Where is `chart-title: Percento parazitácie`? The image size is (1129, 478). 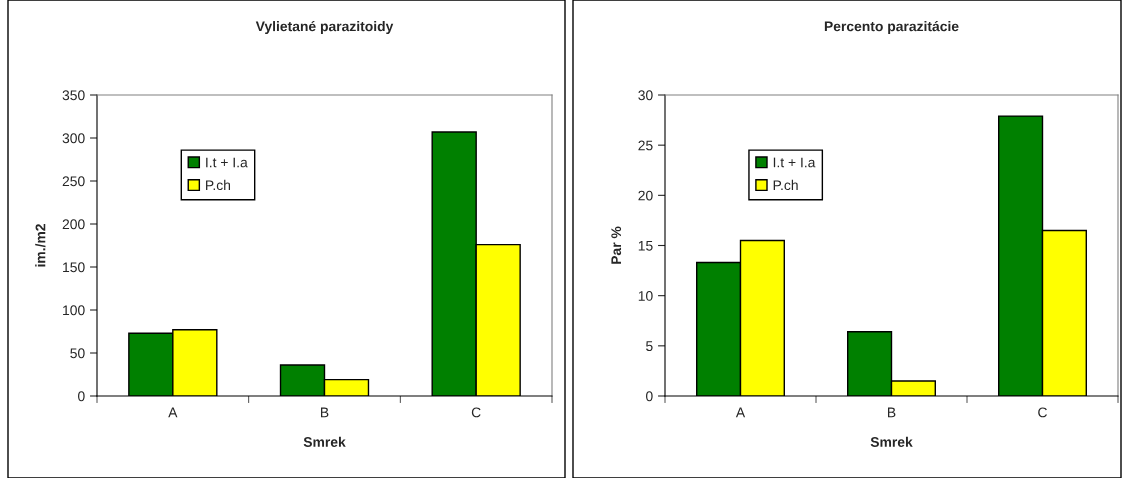 chart-title: Percento parazitácie is located at coordinates (891, 27).